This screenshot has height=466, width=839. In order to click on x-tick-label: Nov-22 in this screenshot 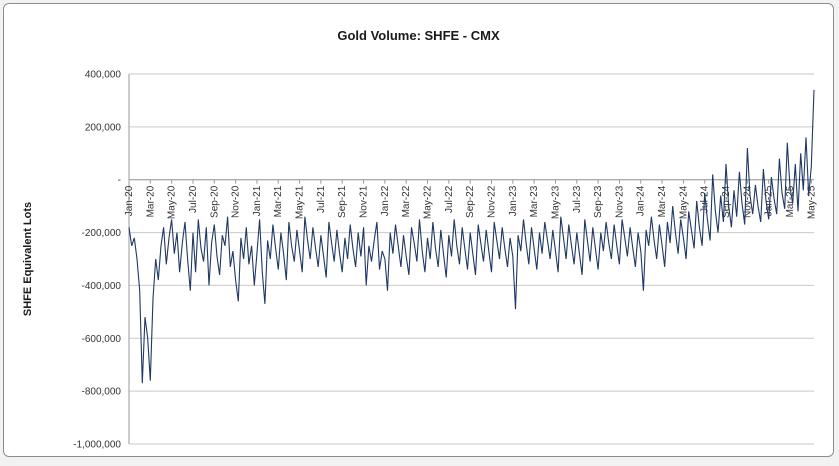, I will do `click(491, 201)`.